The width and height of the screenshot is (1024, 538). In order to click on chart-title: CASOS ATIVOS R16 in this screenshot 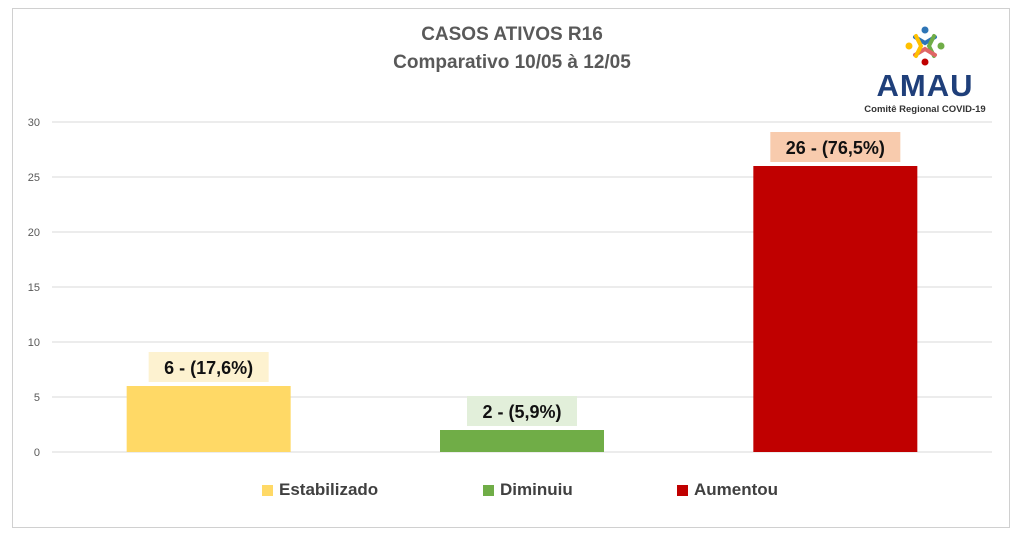, I will do `click(512, 34)`.